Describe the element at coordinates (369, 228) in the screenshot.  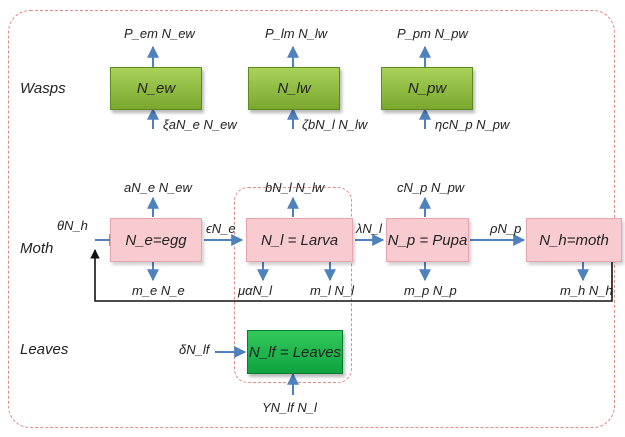
I see `label-lambda-nl: λN_l` at that location.